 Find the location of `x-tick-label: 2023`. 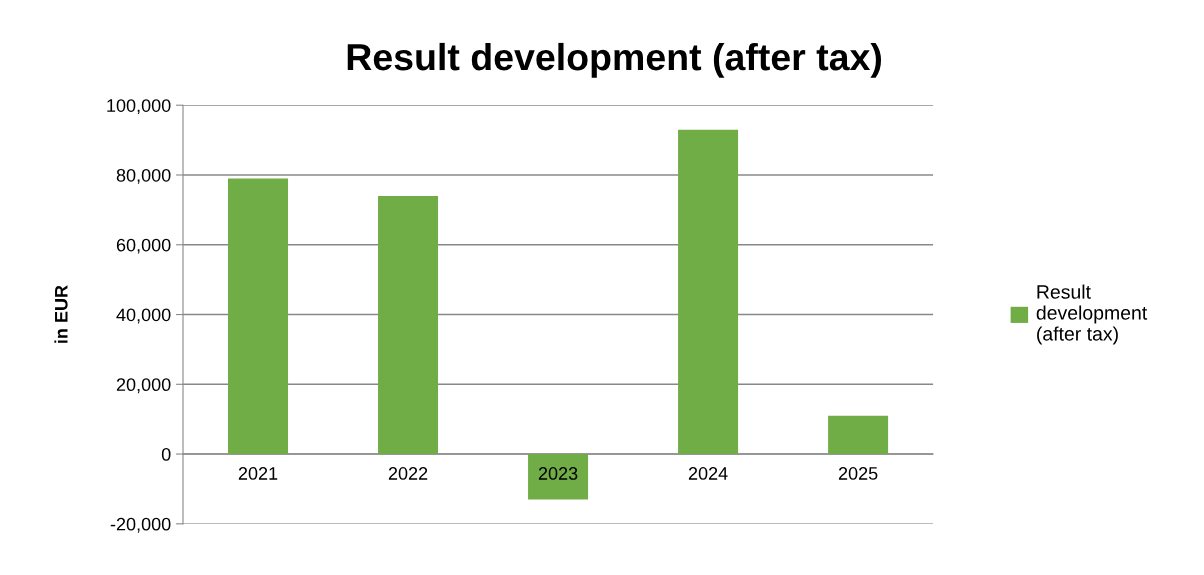

x-tick-label: 2023 is located at coordinates (558, 473).